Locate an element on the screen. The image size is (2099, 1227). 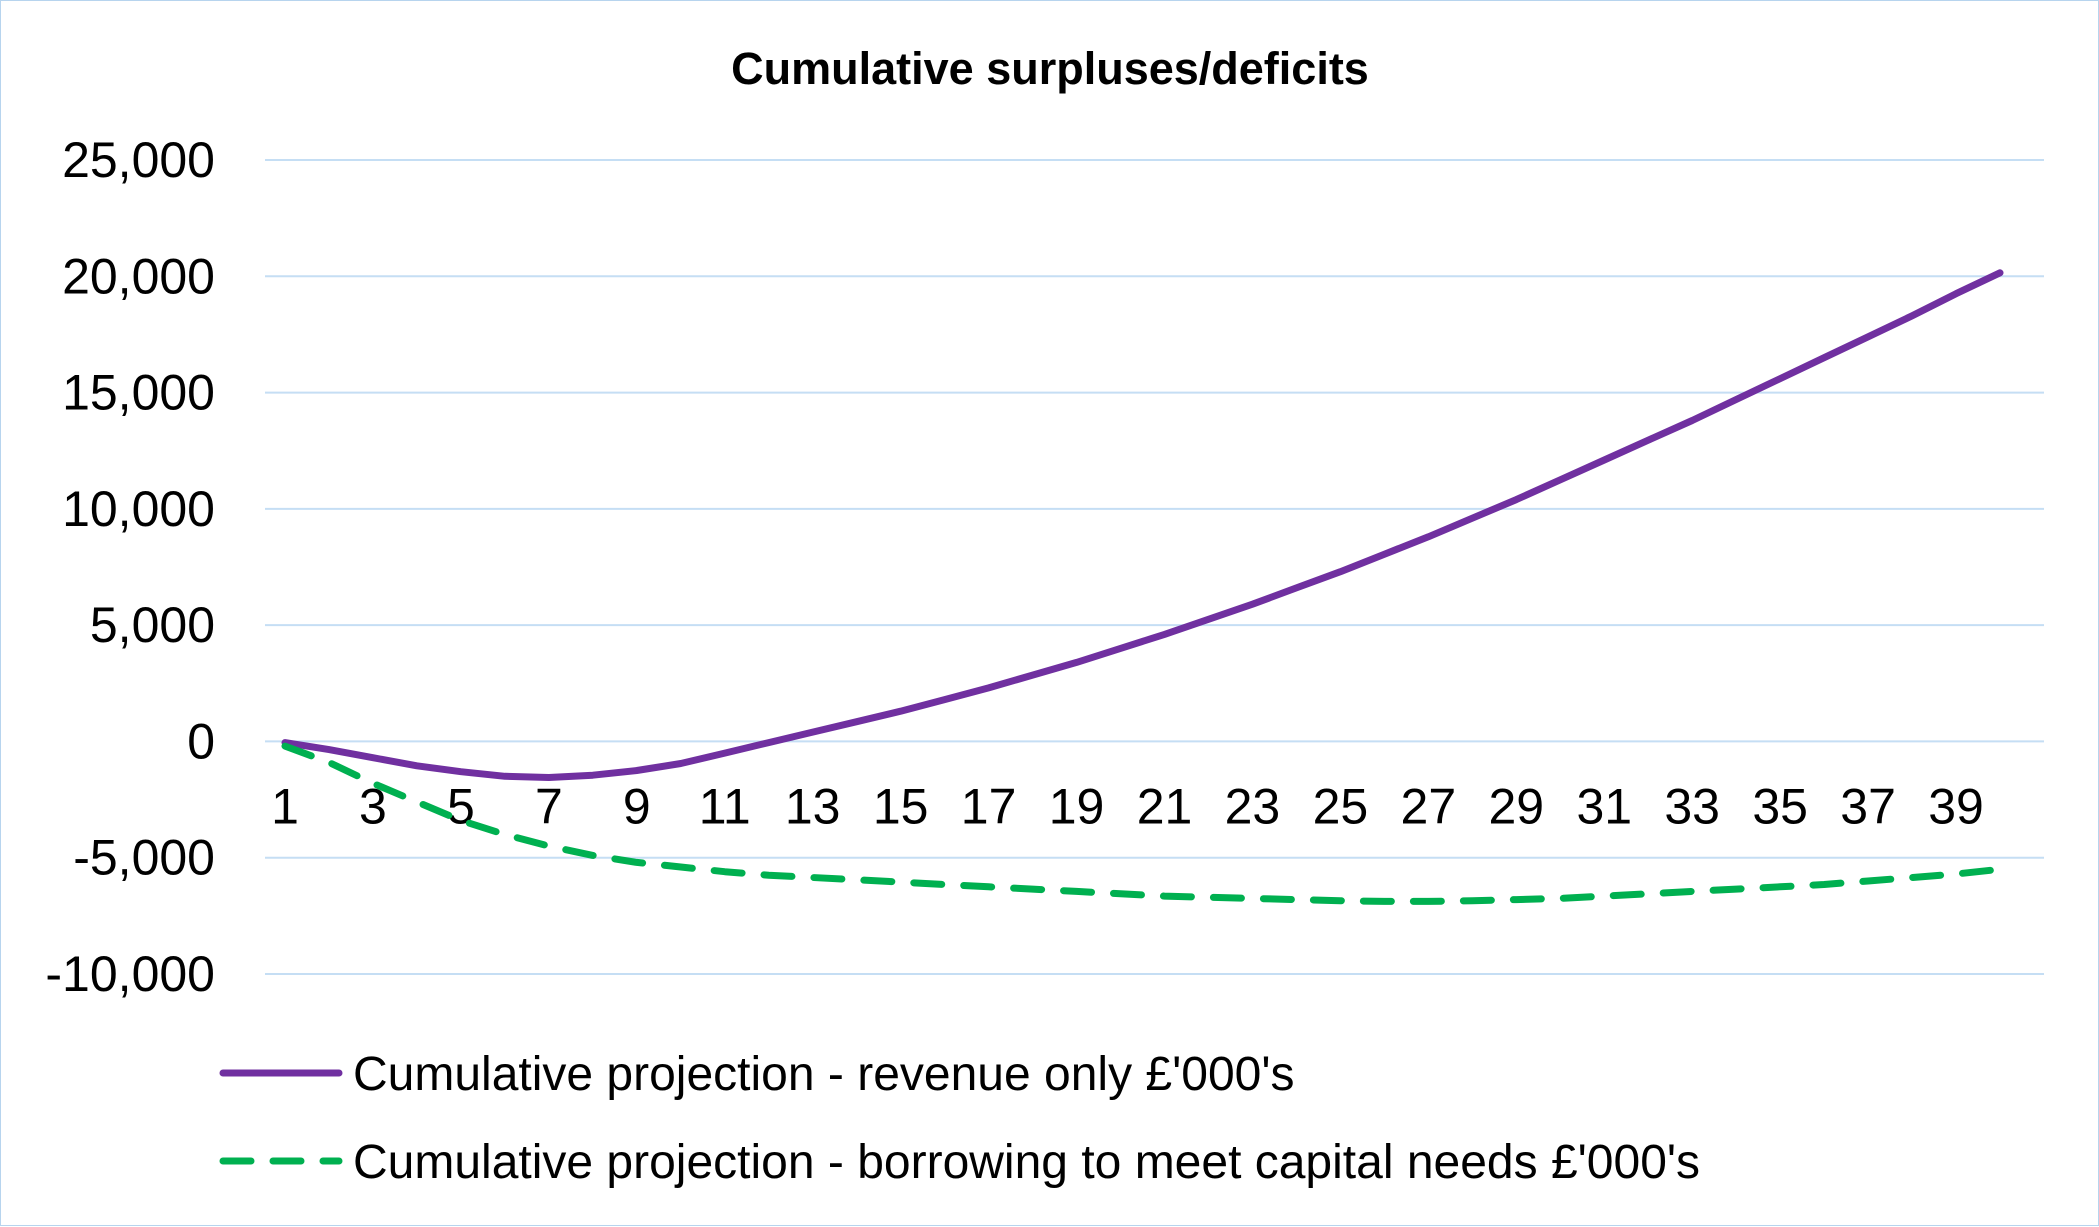
x-tick-label: 35 is located at coordinates (1780, 806).